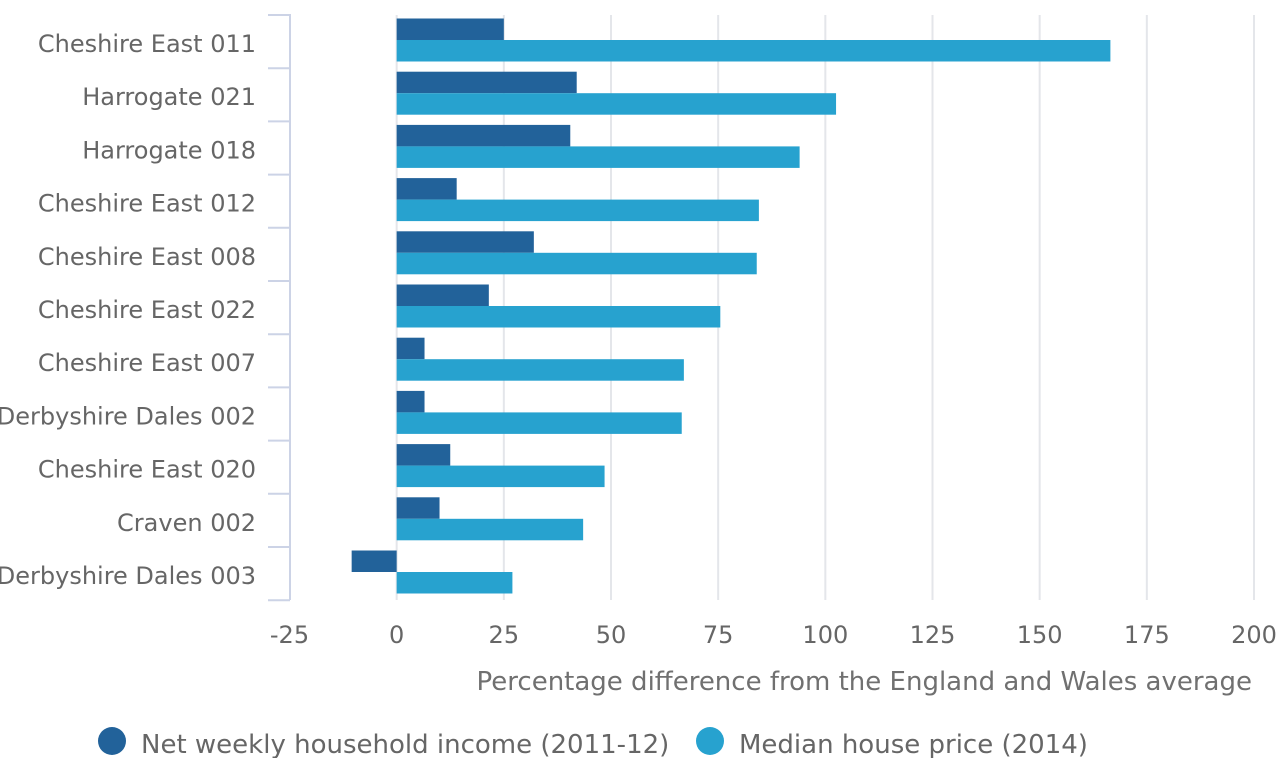 This screenshot has width=1282, height=762. I want to click on x-tick-label: 100, so click(825, 635).